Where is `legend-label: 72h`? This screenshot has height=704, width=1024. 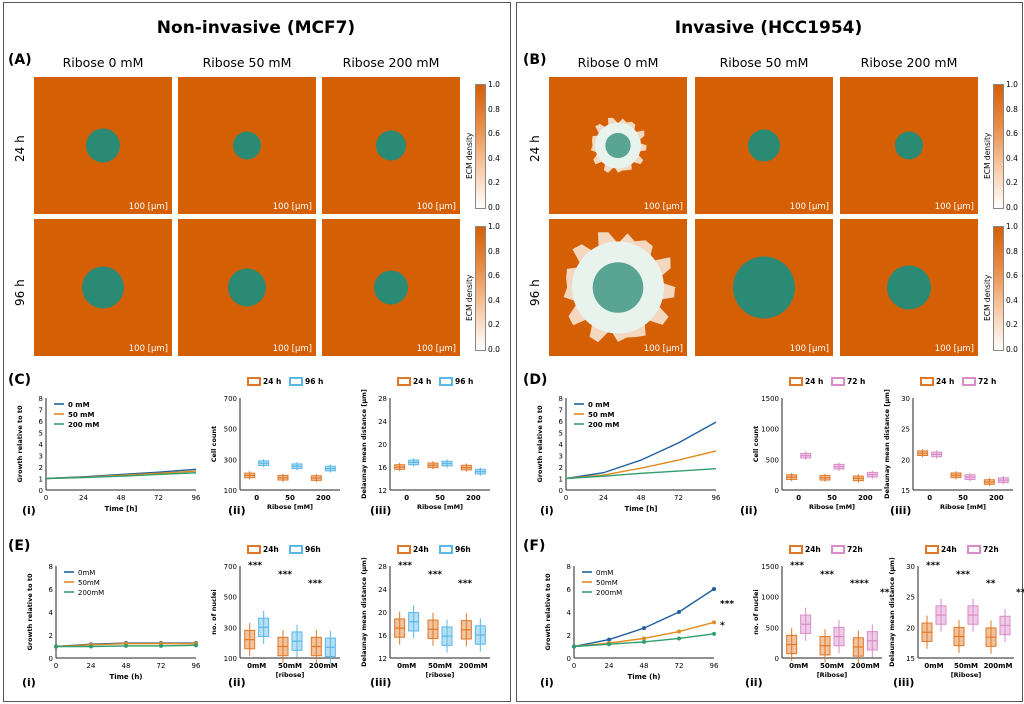 legend-label: 72h is located at coordinates (991, 549).